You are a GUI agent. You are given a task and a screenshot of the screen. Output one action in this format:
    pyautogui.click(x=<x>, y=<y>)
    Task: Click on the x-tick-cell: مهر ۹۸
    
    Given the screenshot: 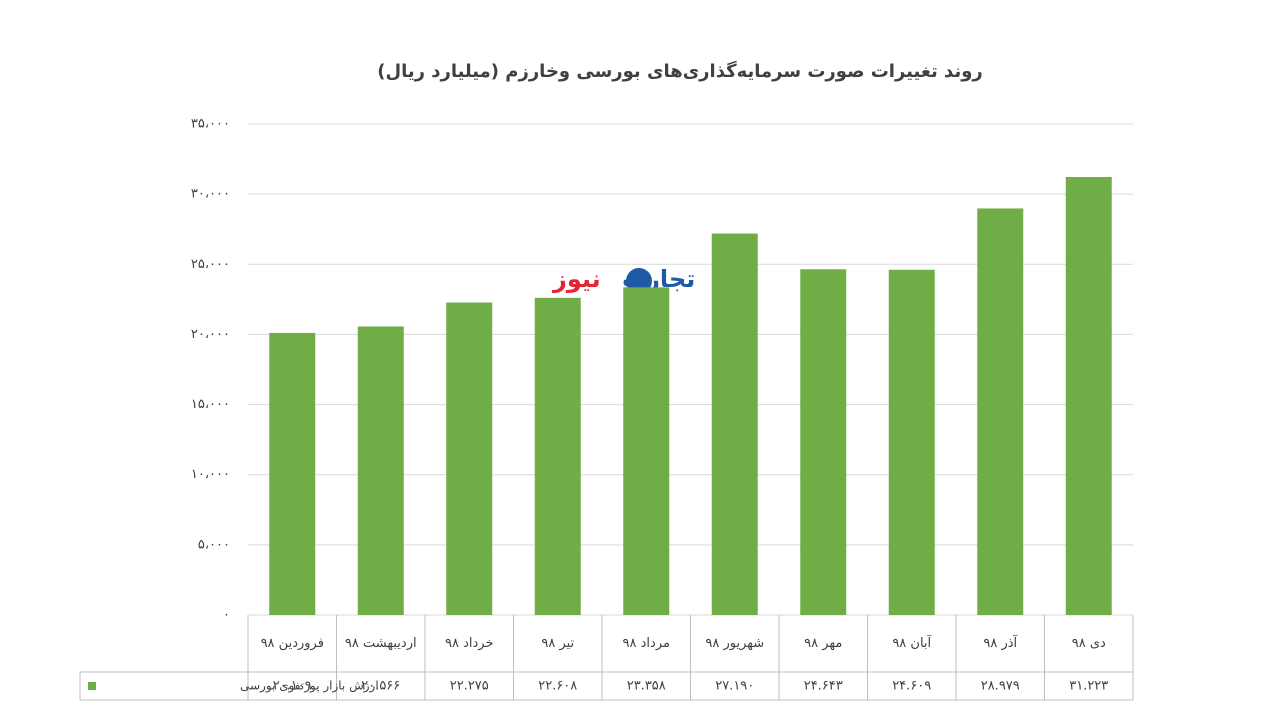 What is the action you would take?
    pyautogui.click(x=823, y=643)
    